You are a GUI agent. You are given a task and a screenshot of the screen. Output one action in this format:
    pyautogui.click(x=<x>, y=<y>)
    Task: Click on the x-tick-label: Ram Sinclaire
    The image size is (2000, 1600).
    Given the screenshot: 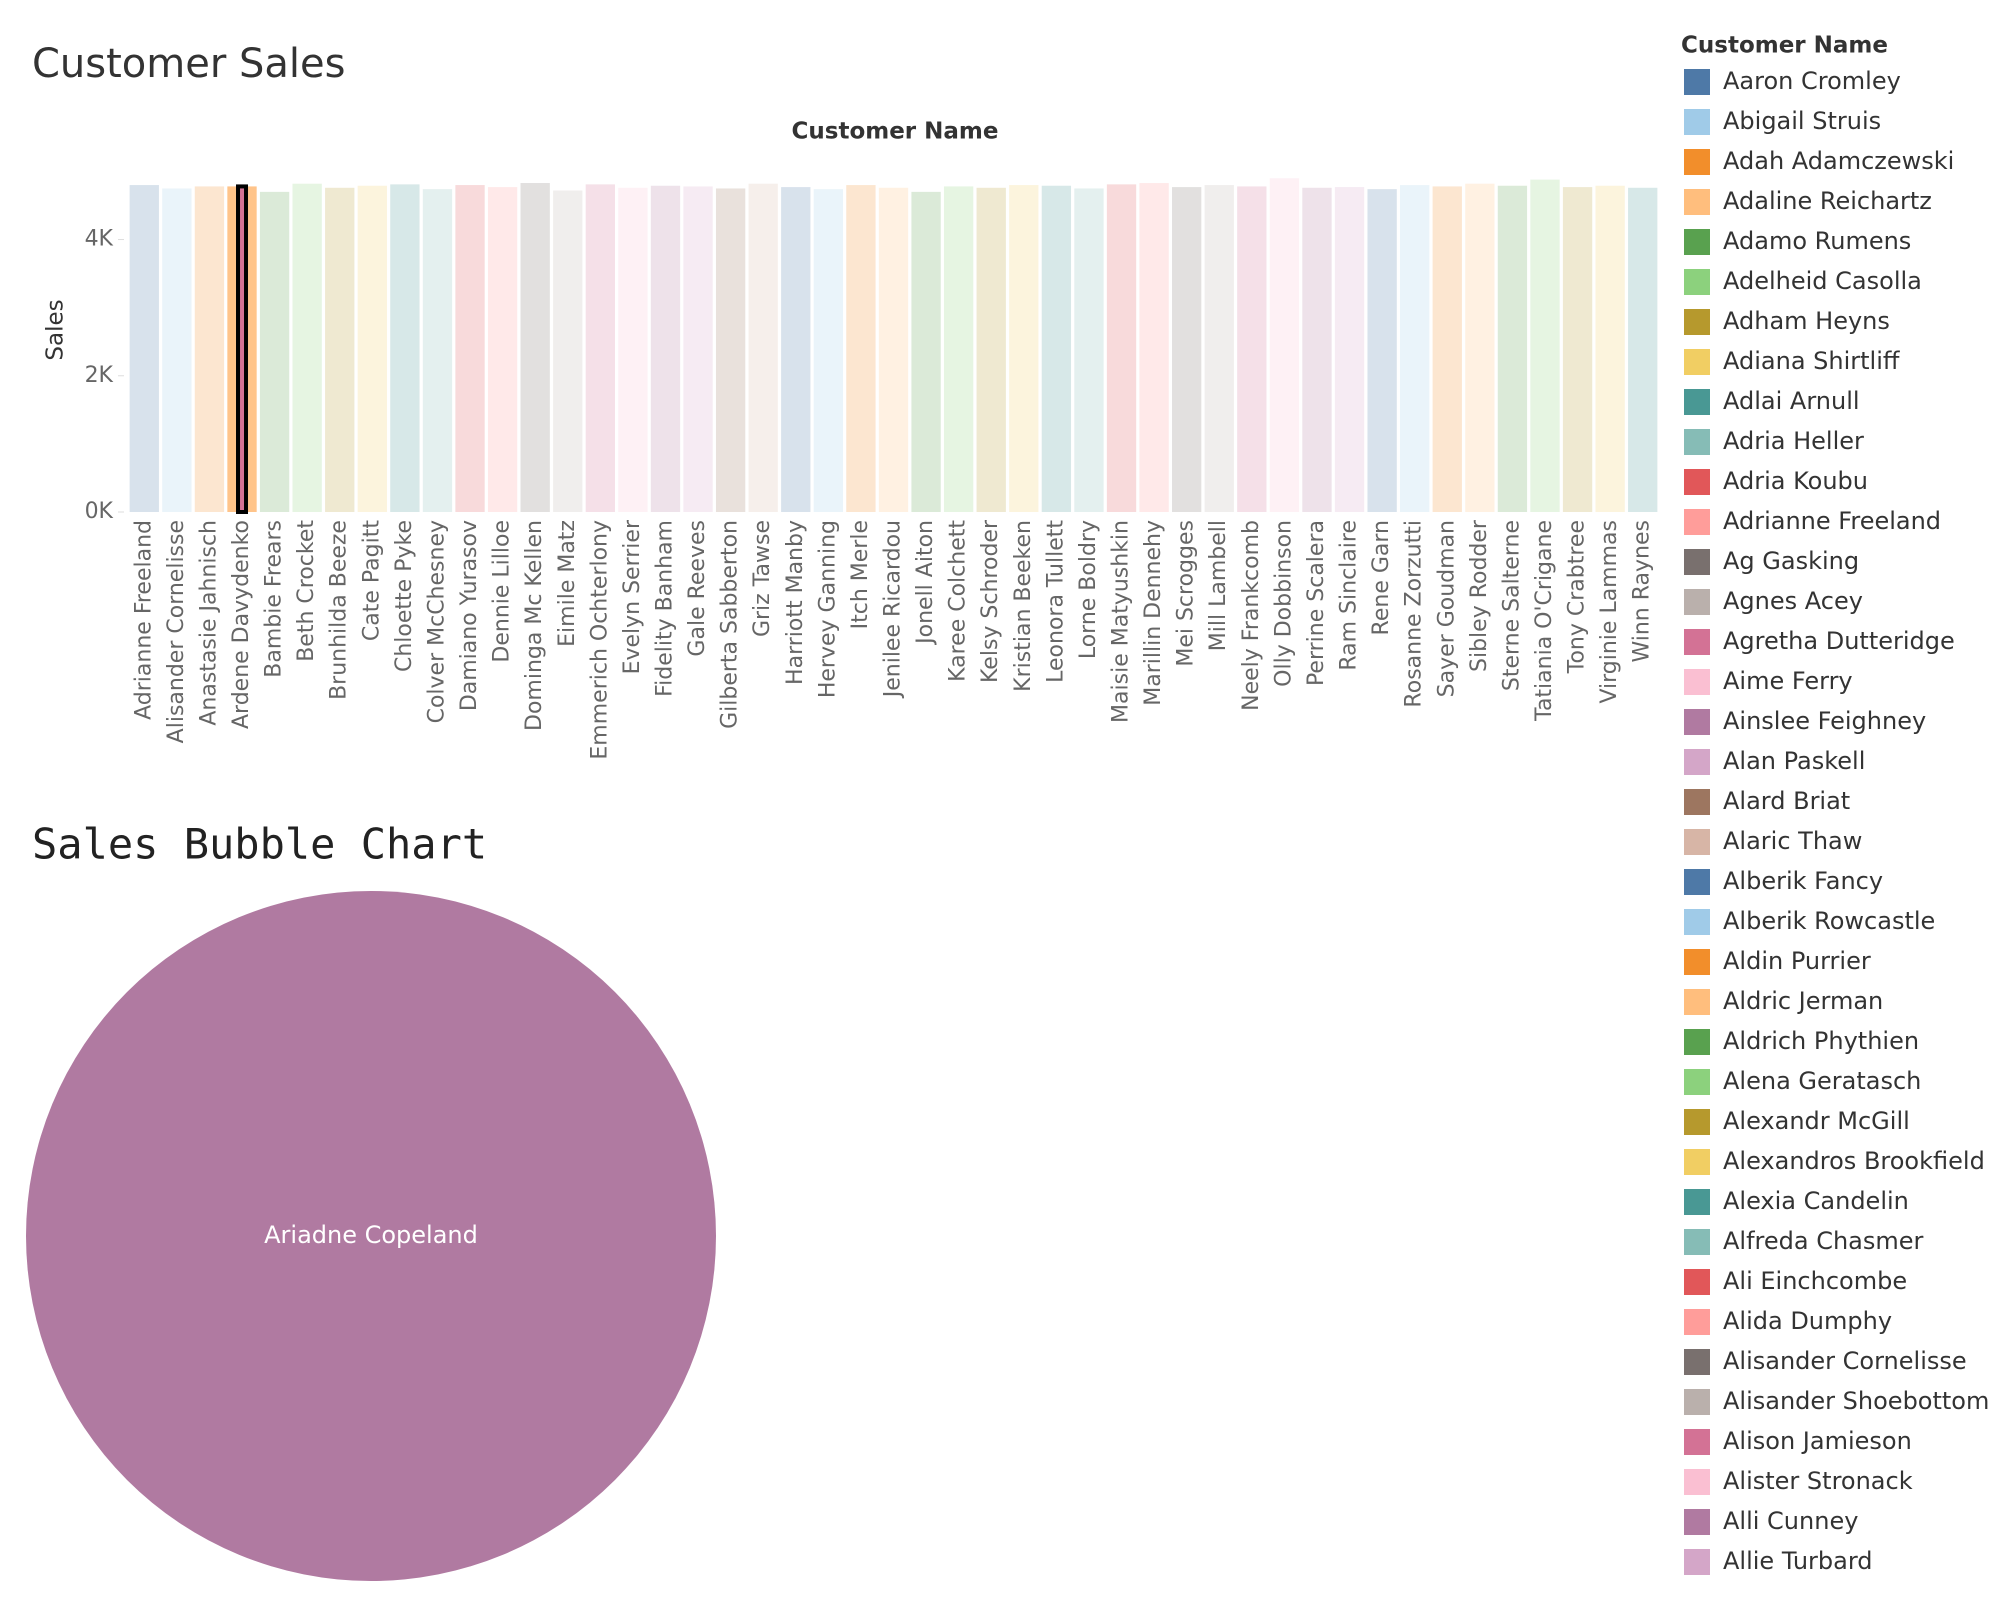 What is the action you would take?
    pyautogui.click(x=1349, y=595)
    